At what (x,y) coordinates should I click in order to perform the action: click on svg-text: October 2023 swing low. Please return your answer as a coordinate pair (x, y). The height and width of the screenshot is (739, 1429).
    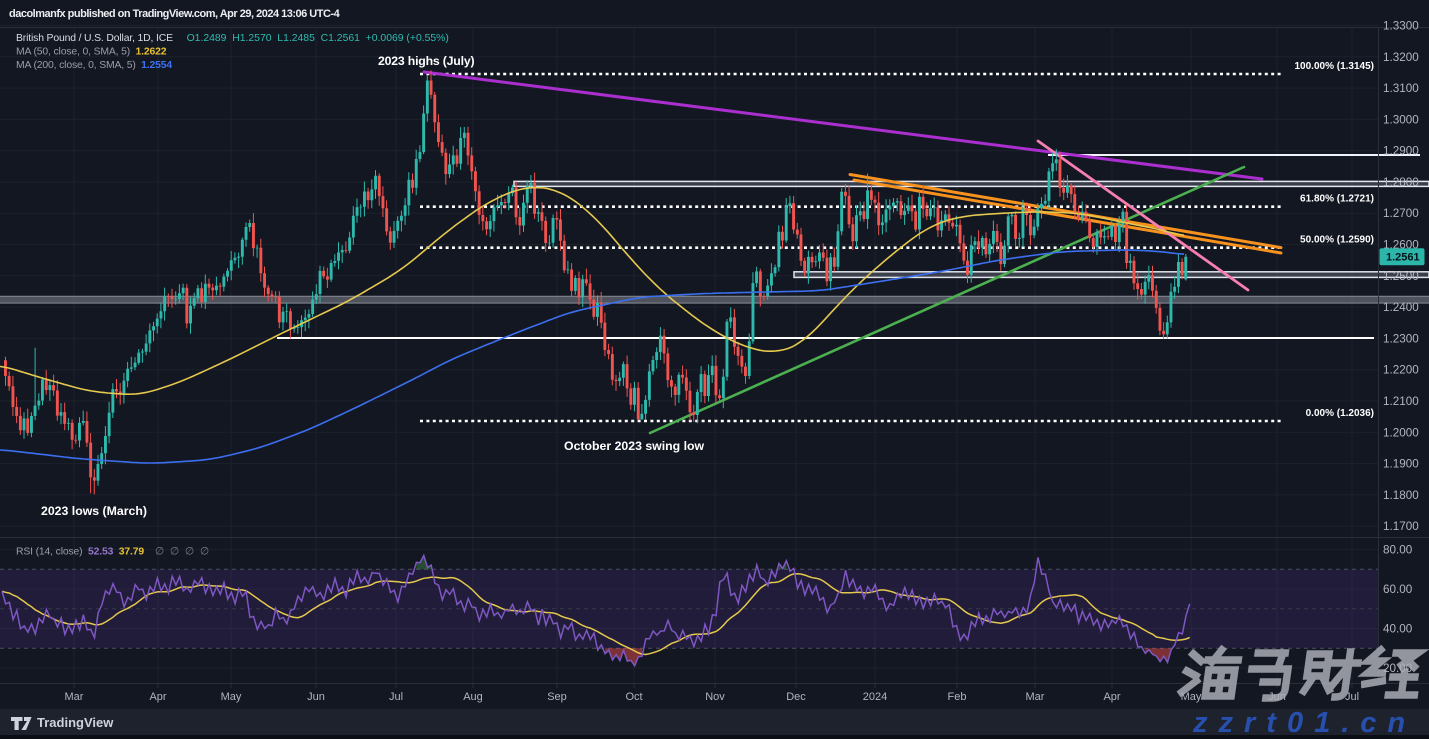
    Looking at the image, I should click on (634, 446).